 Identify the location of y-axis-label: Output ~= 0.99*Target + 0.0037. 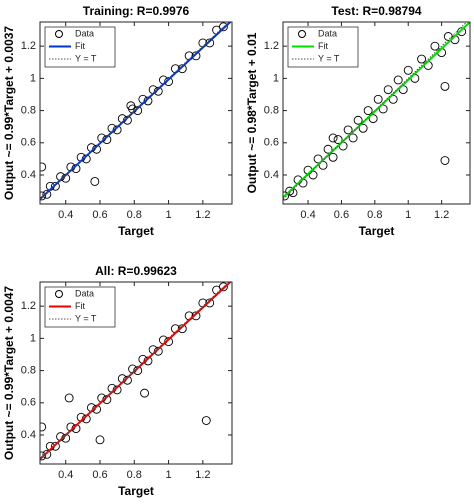
(9, 113).